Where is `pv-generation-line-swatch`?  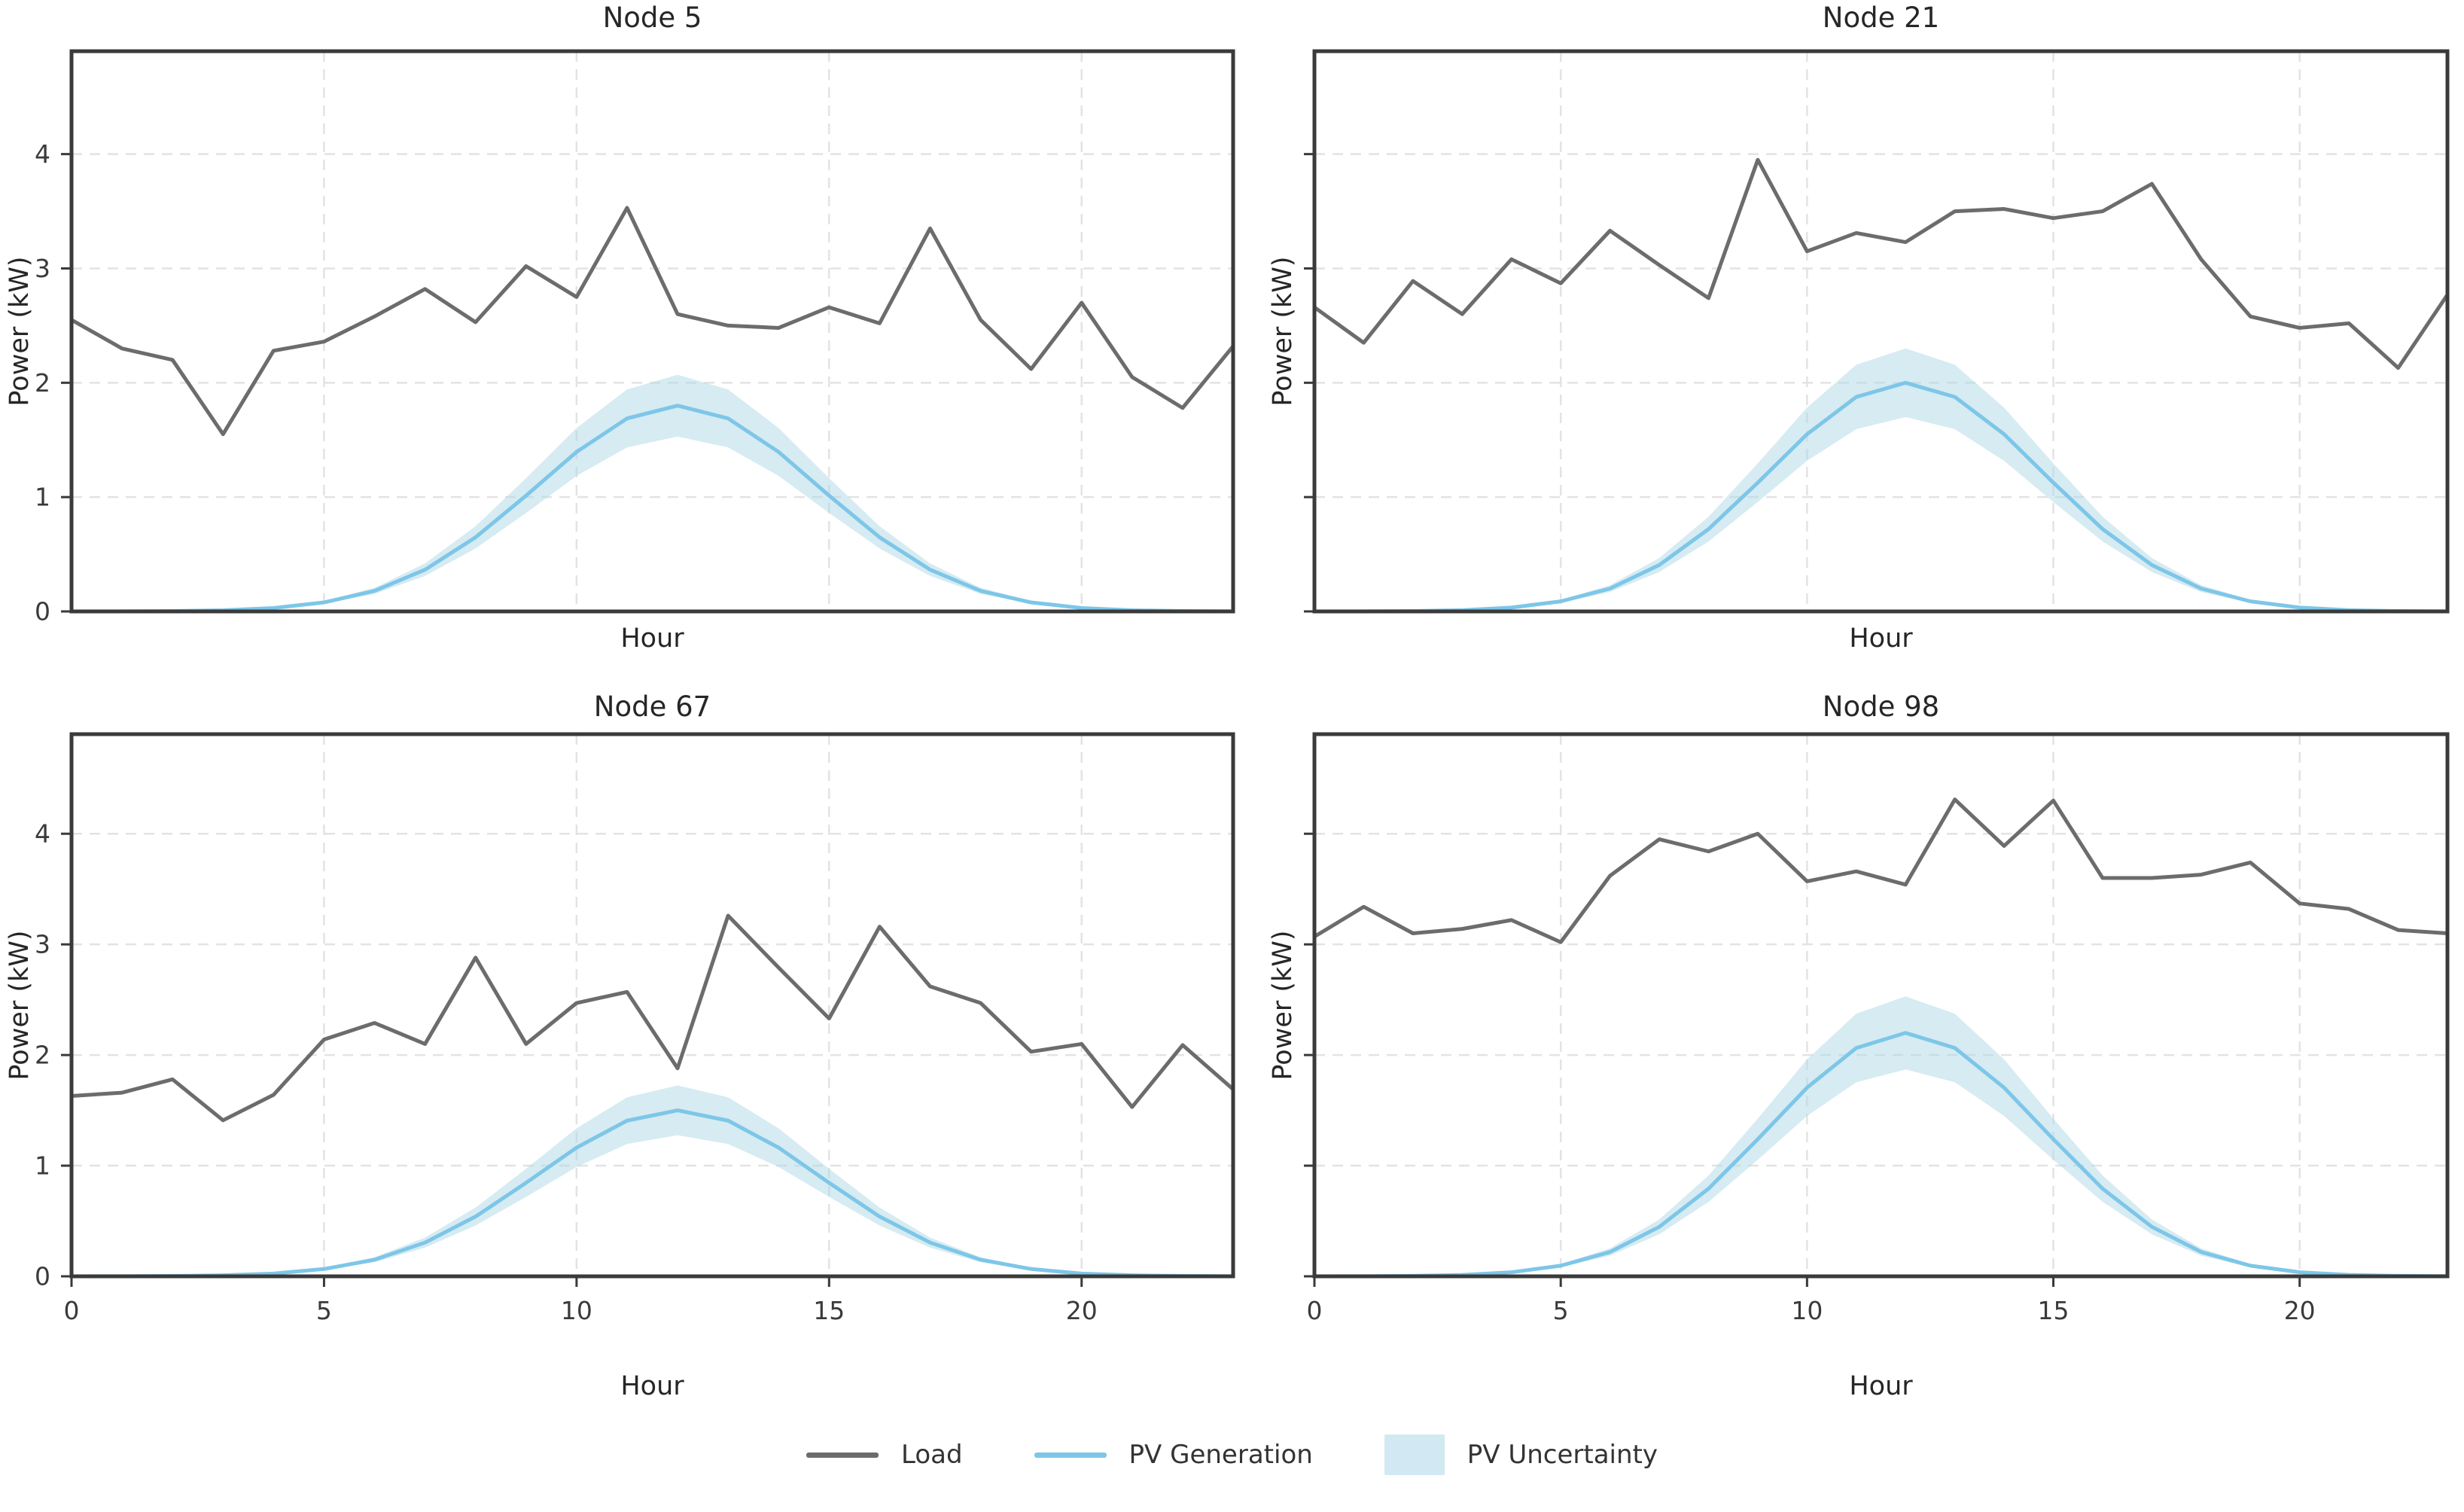
pv-generation-line-swatch is located at coordinates (1070, 1455).